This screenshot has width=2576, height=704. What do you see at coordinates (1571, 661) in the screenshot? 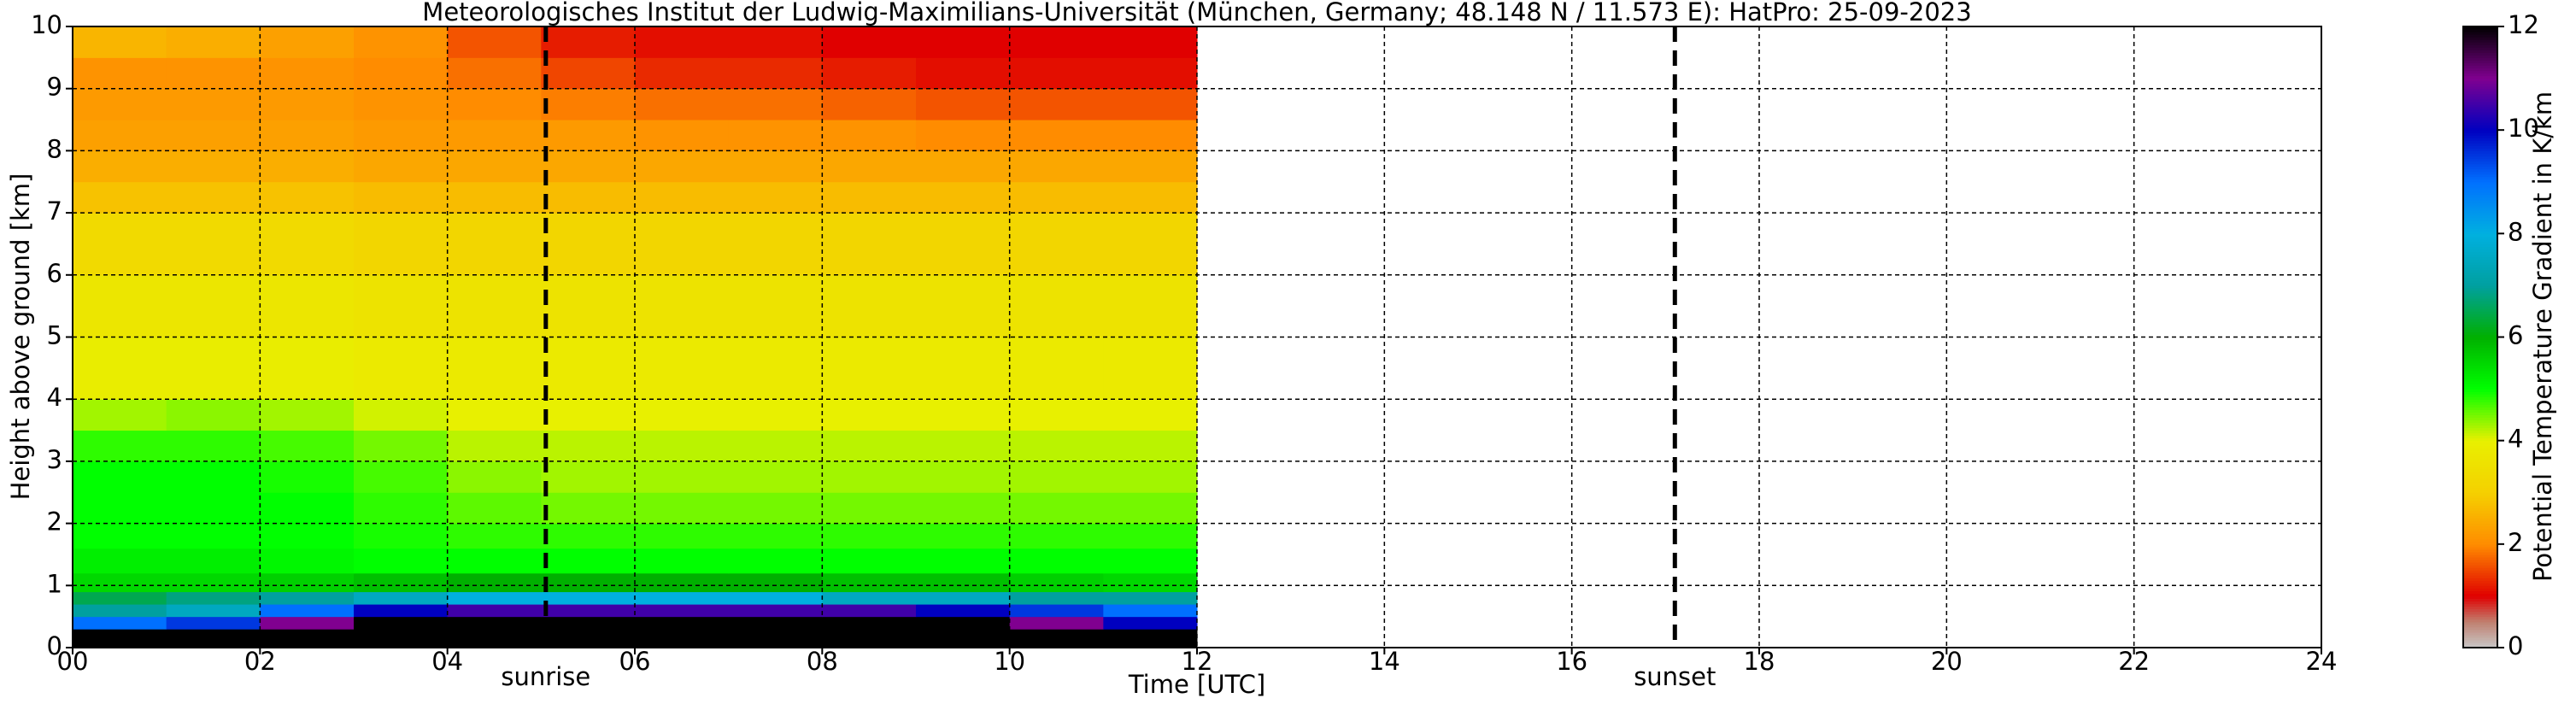
I see `x-tick-label: 16` at bounding box center [1571, 661].